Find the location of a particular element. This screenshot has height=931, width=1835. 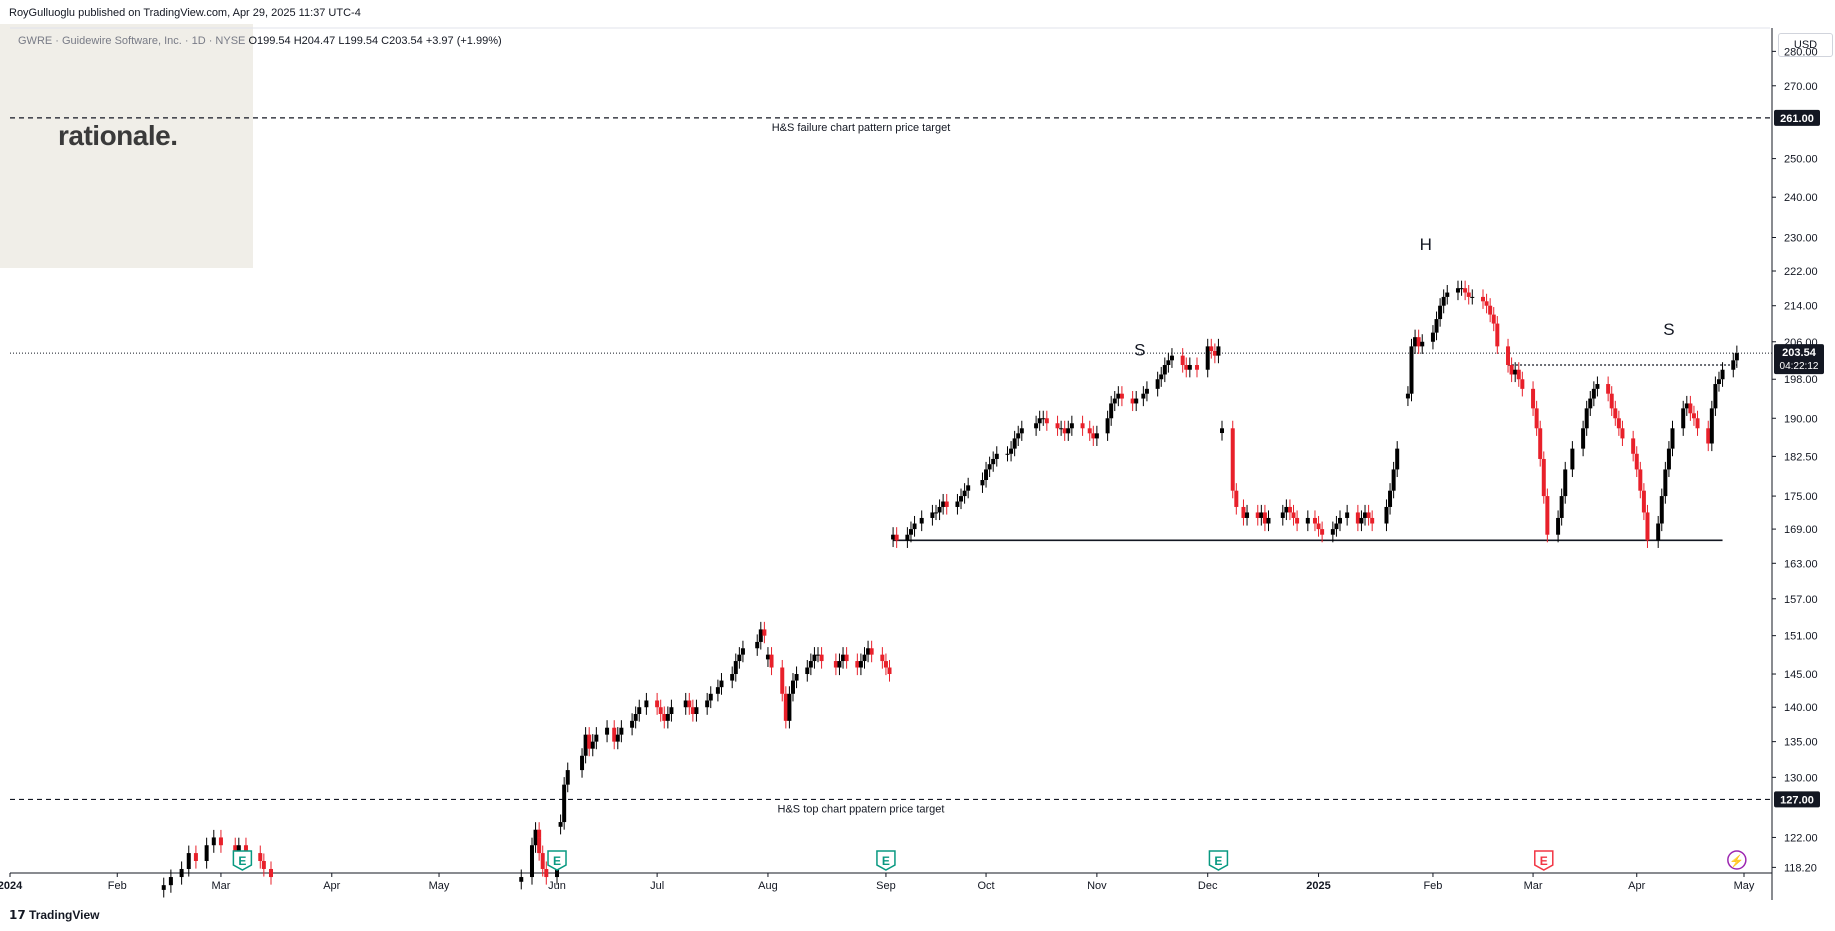

tradingview-brand: 𝟭𝟳 TradingView is located at coordinates (54, 915).